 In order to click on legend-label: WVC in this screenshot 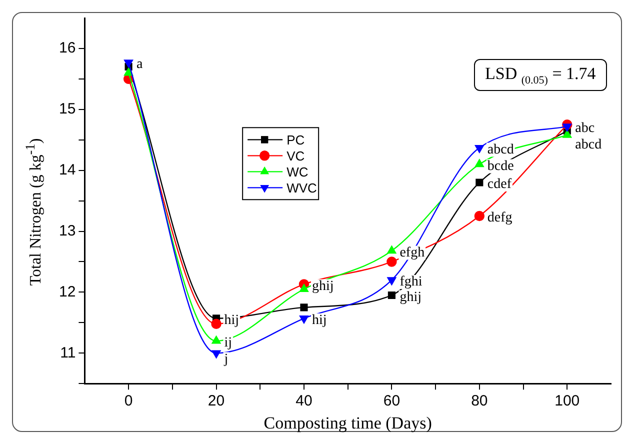, I will do `click(301, 188)`.